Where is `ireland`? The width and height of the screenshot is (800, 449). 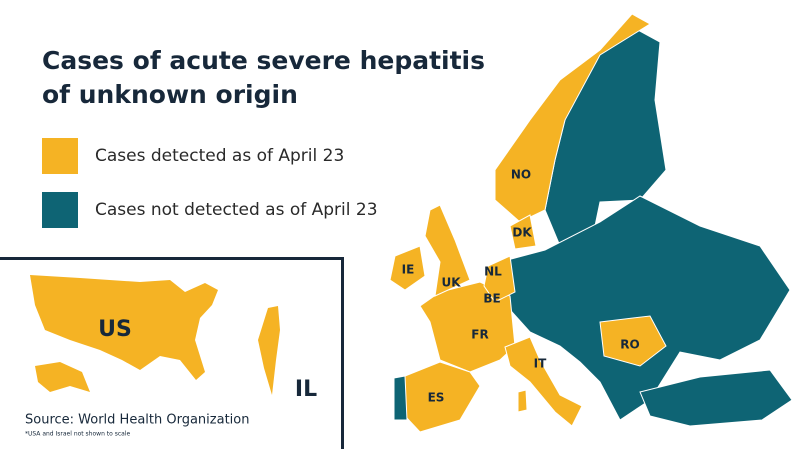
ireland is located at coordinates (407, 268).